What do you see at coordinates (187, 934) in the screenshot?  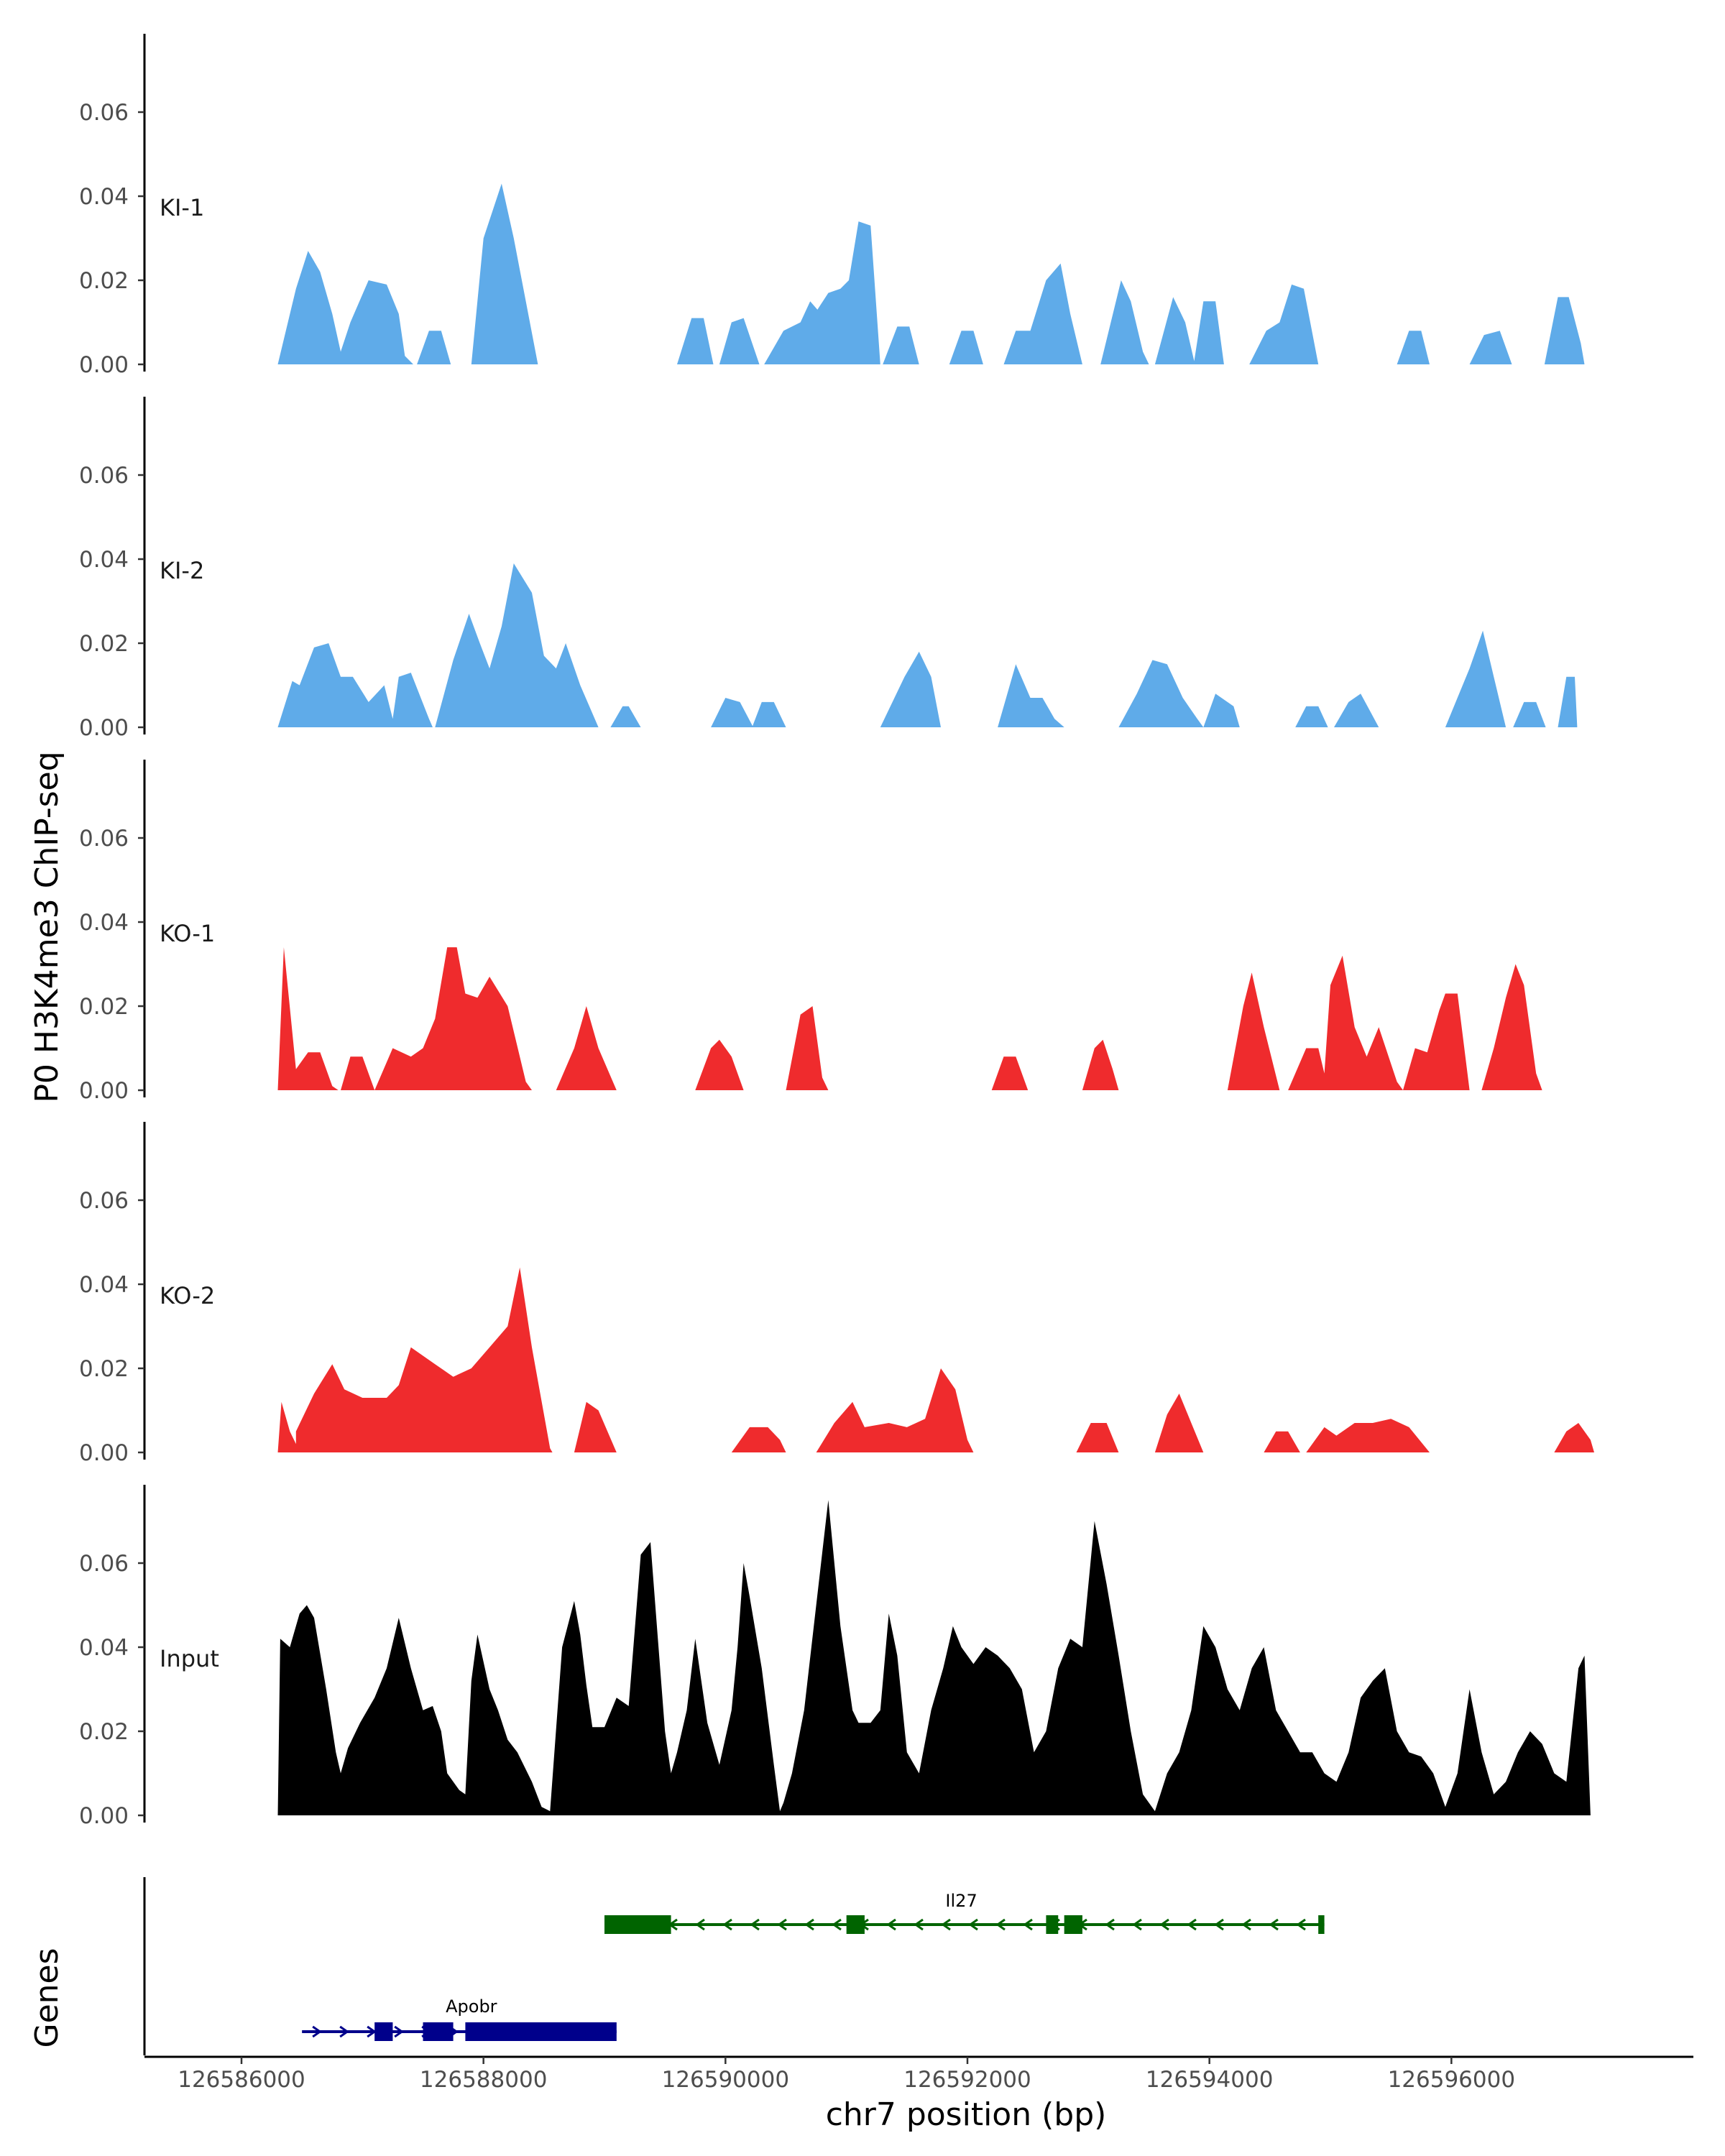 I see `track-label-ko-1: KO-1` at bounding box center [187, 934].